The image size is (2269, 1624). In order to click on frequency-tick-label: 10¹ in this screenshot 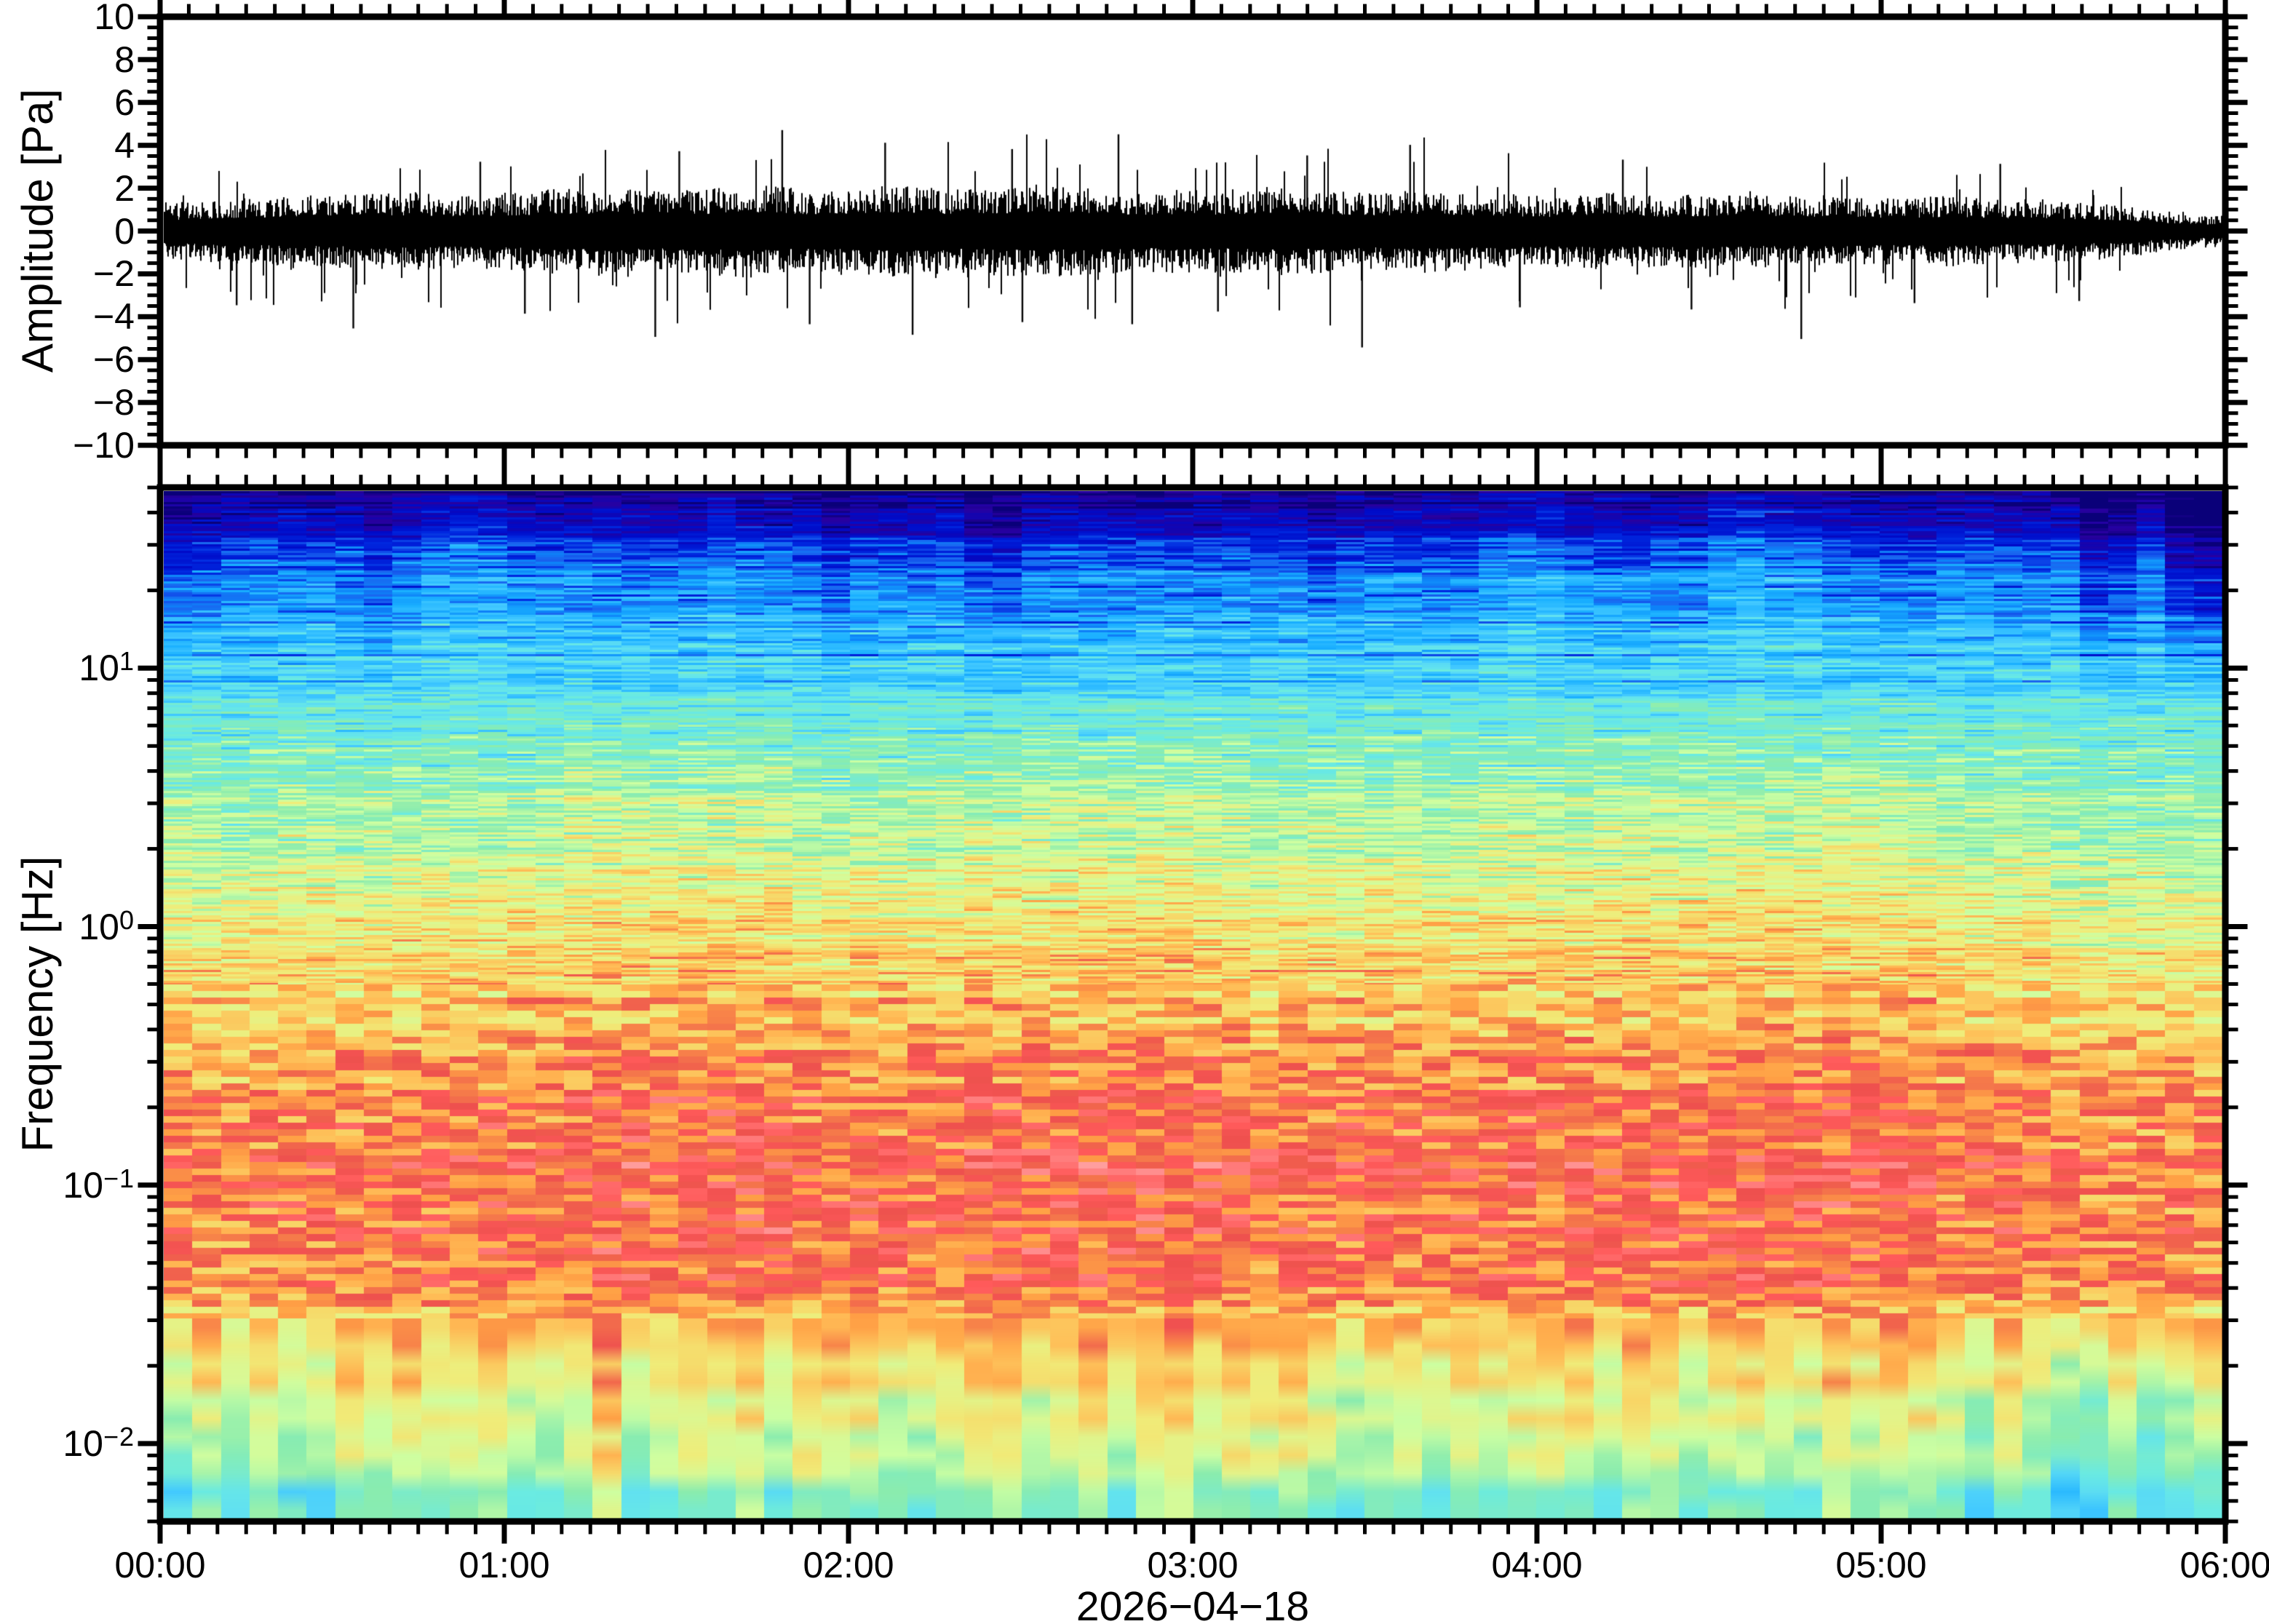, I will do `click(107, 667)`.